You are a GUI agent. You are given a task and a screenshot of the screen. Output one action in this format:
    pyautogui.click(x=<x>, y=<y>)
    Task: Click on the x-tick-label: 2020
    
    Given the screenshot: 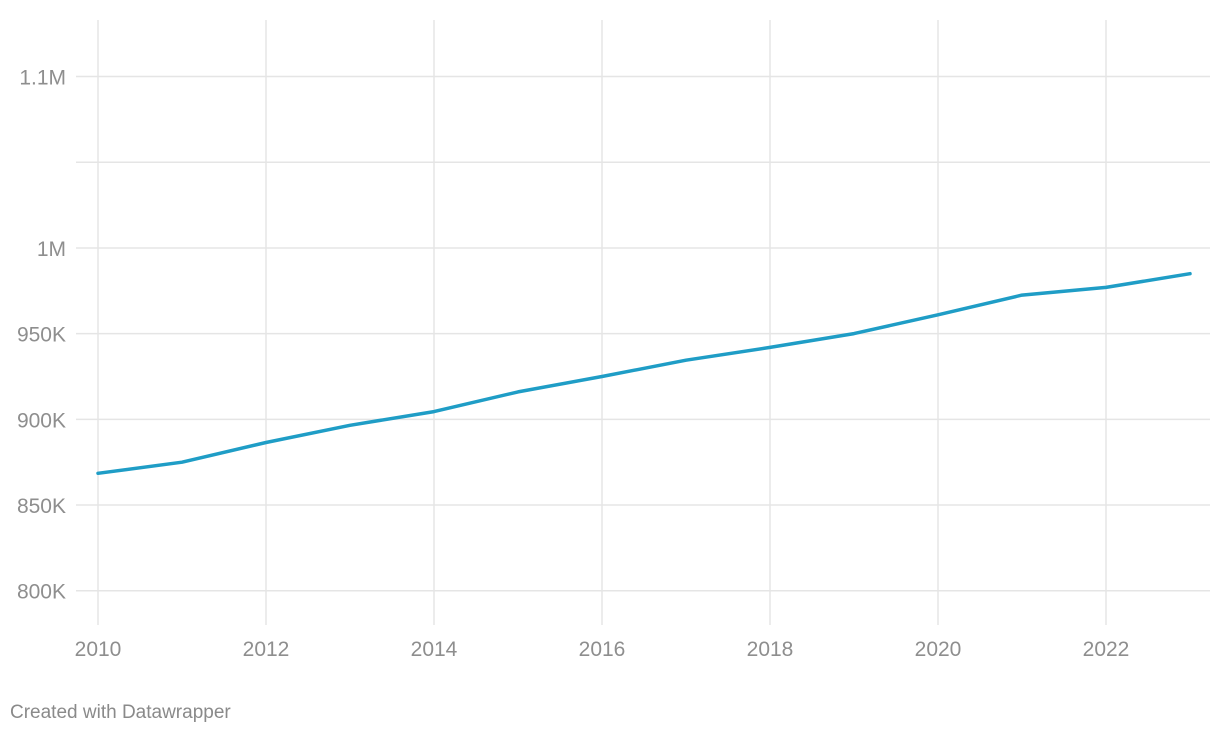 What is the action you would take?
    pyautogui.click(x=938, y=649)
    